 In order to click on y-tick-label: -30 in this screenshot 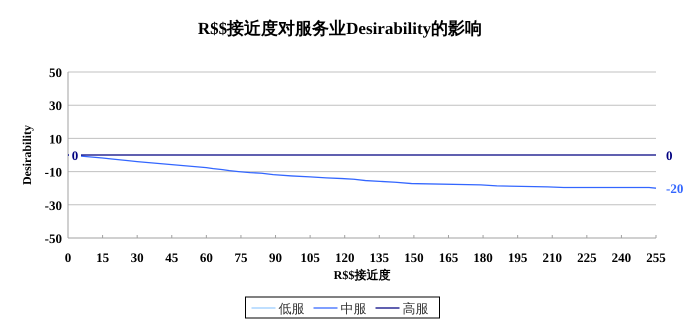, I will do `click(53, 205)`.